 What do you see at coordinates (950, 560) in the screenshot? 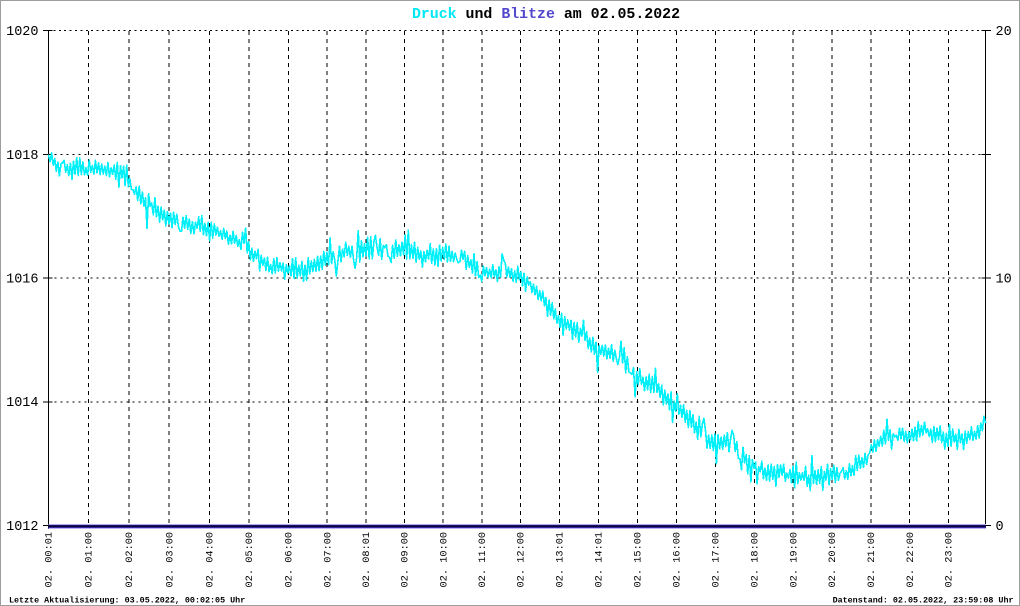
I see `svg-text: 02. 23:00` at bounding box center [950, 560].